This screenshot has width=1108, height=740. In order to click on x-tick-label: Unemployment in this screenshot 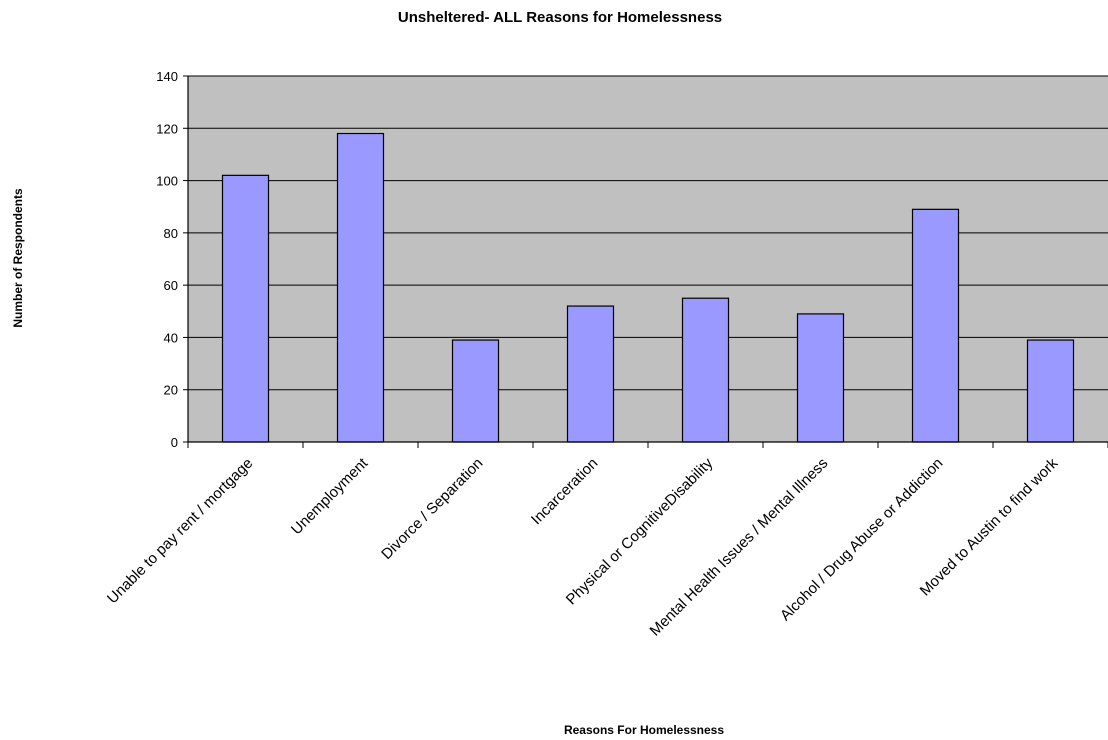, I will do `click(330, 496)`.